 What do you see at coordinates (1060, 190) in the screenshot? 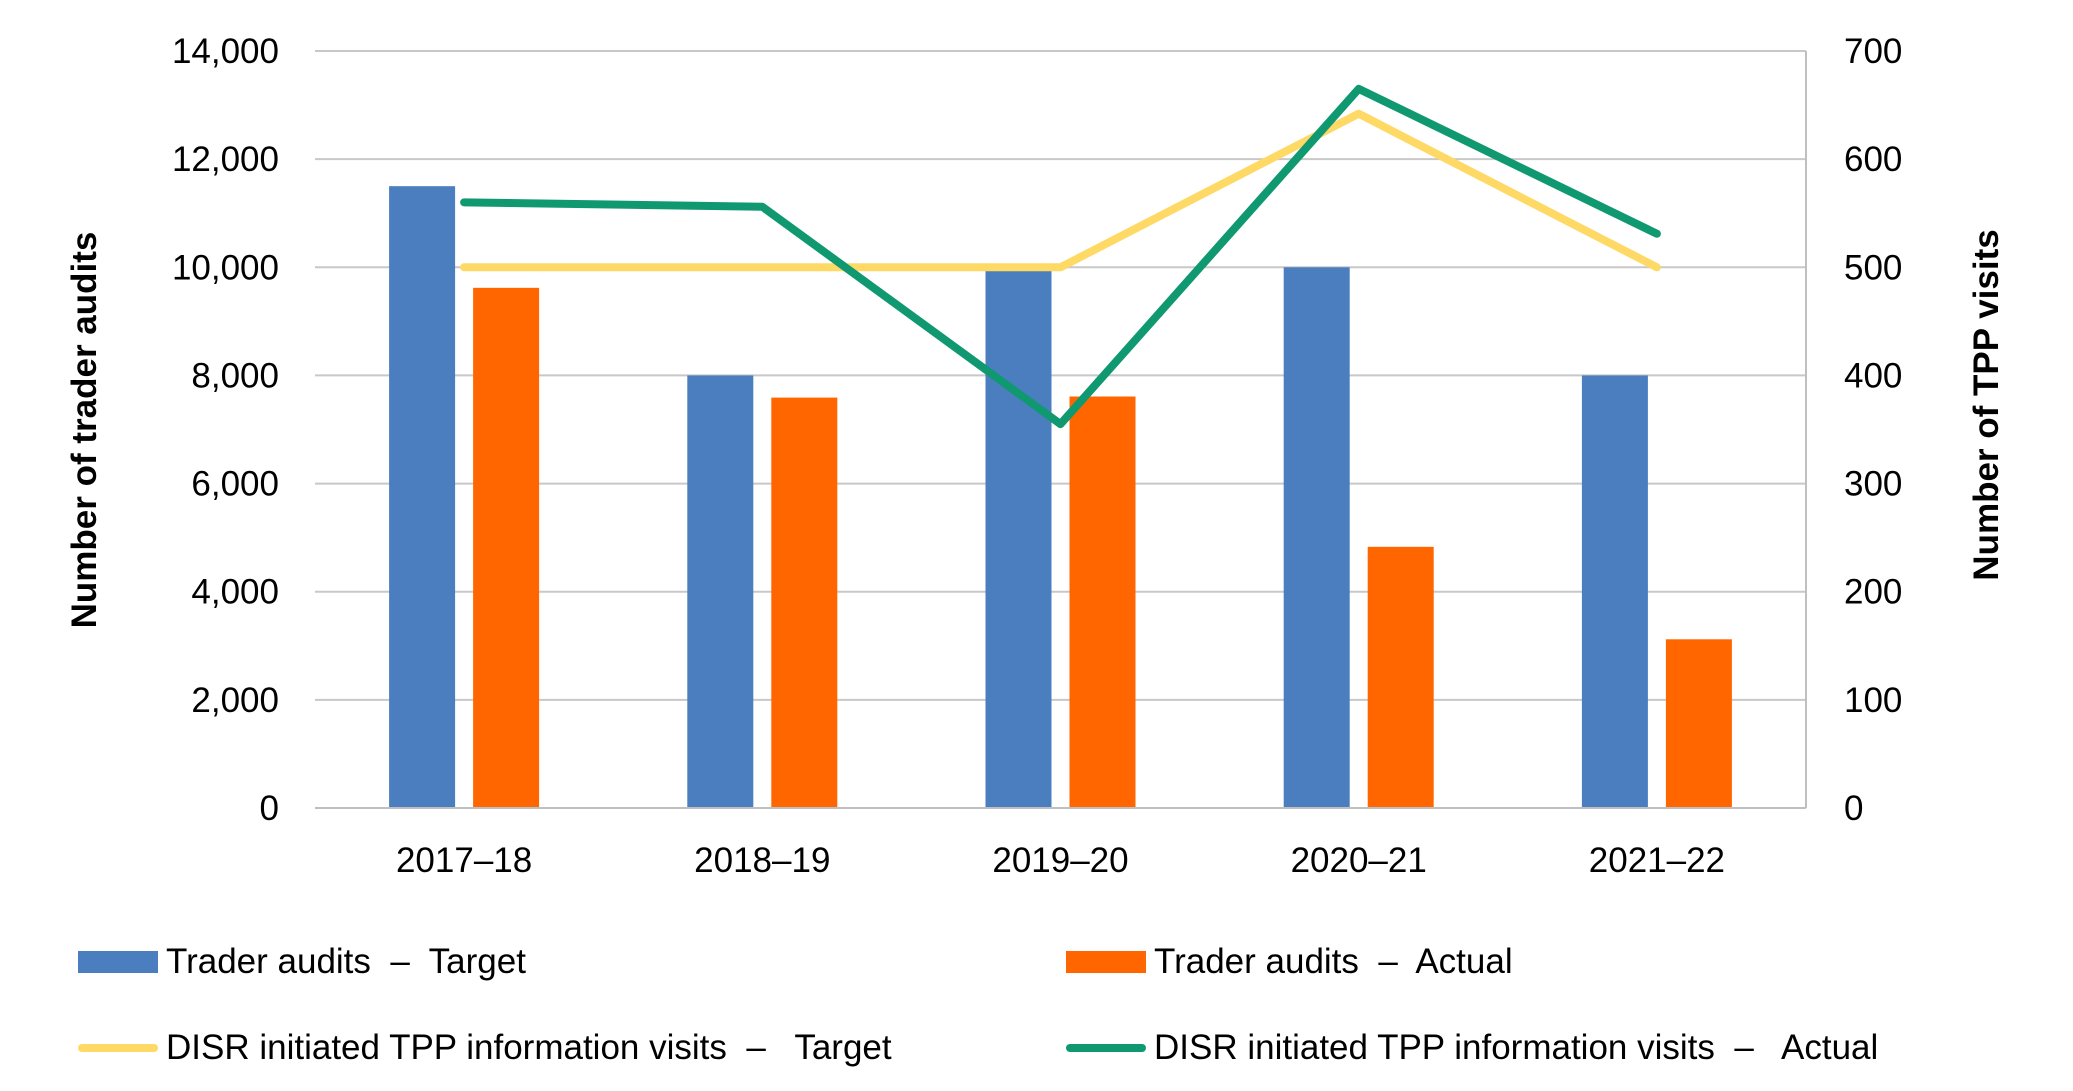
I see `line-visits-target` at bounding box center [1060, 190].